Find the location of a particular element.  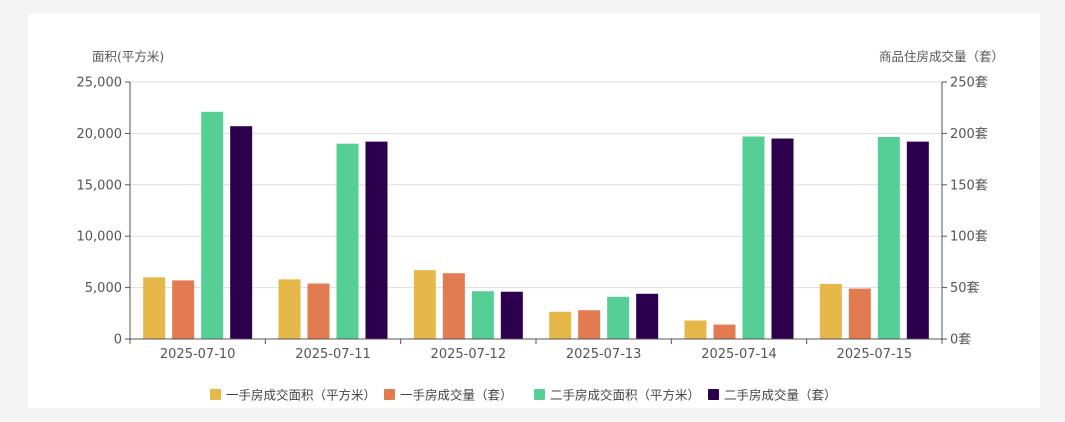

right-axis-tick-label: 100套 is located at coordinates (969, 237).